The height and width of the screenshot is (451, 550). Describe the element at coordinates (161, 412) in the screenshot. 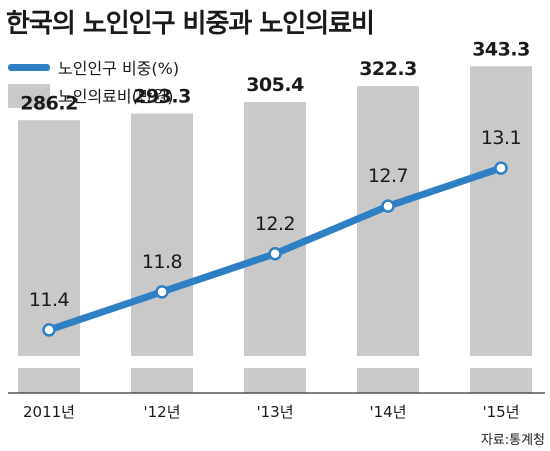

I see `x-tick-label-1: '12년` at that location.